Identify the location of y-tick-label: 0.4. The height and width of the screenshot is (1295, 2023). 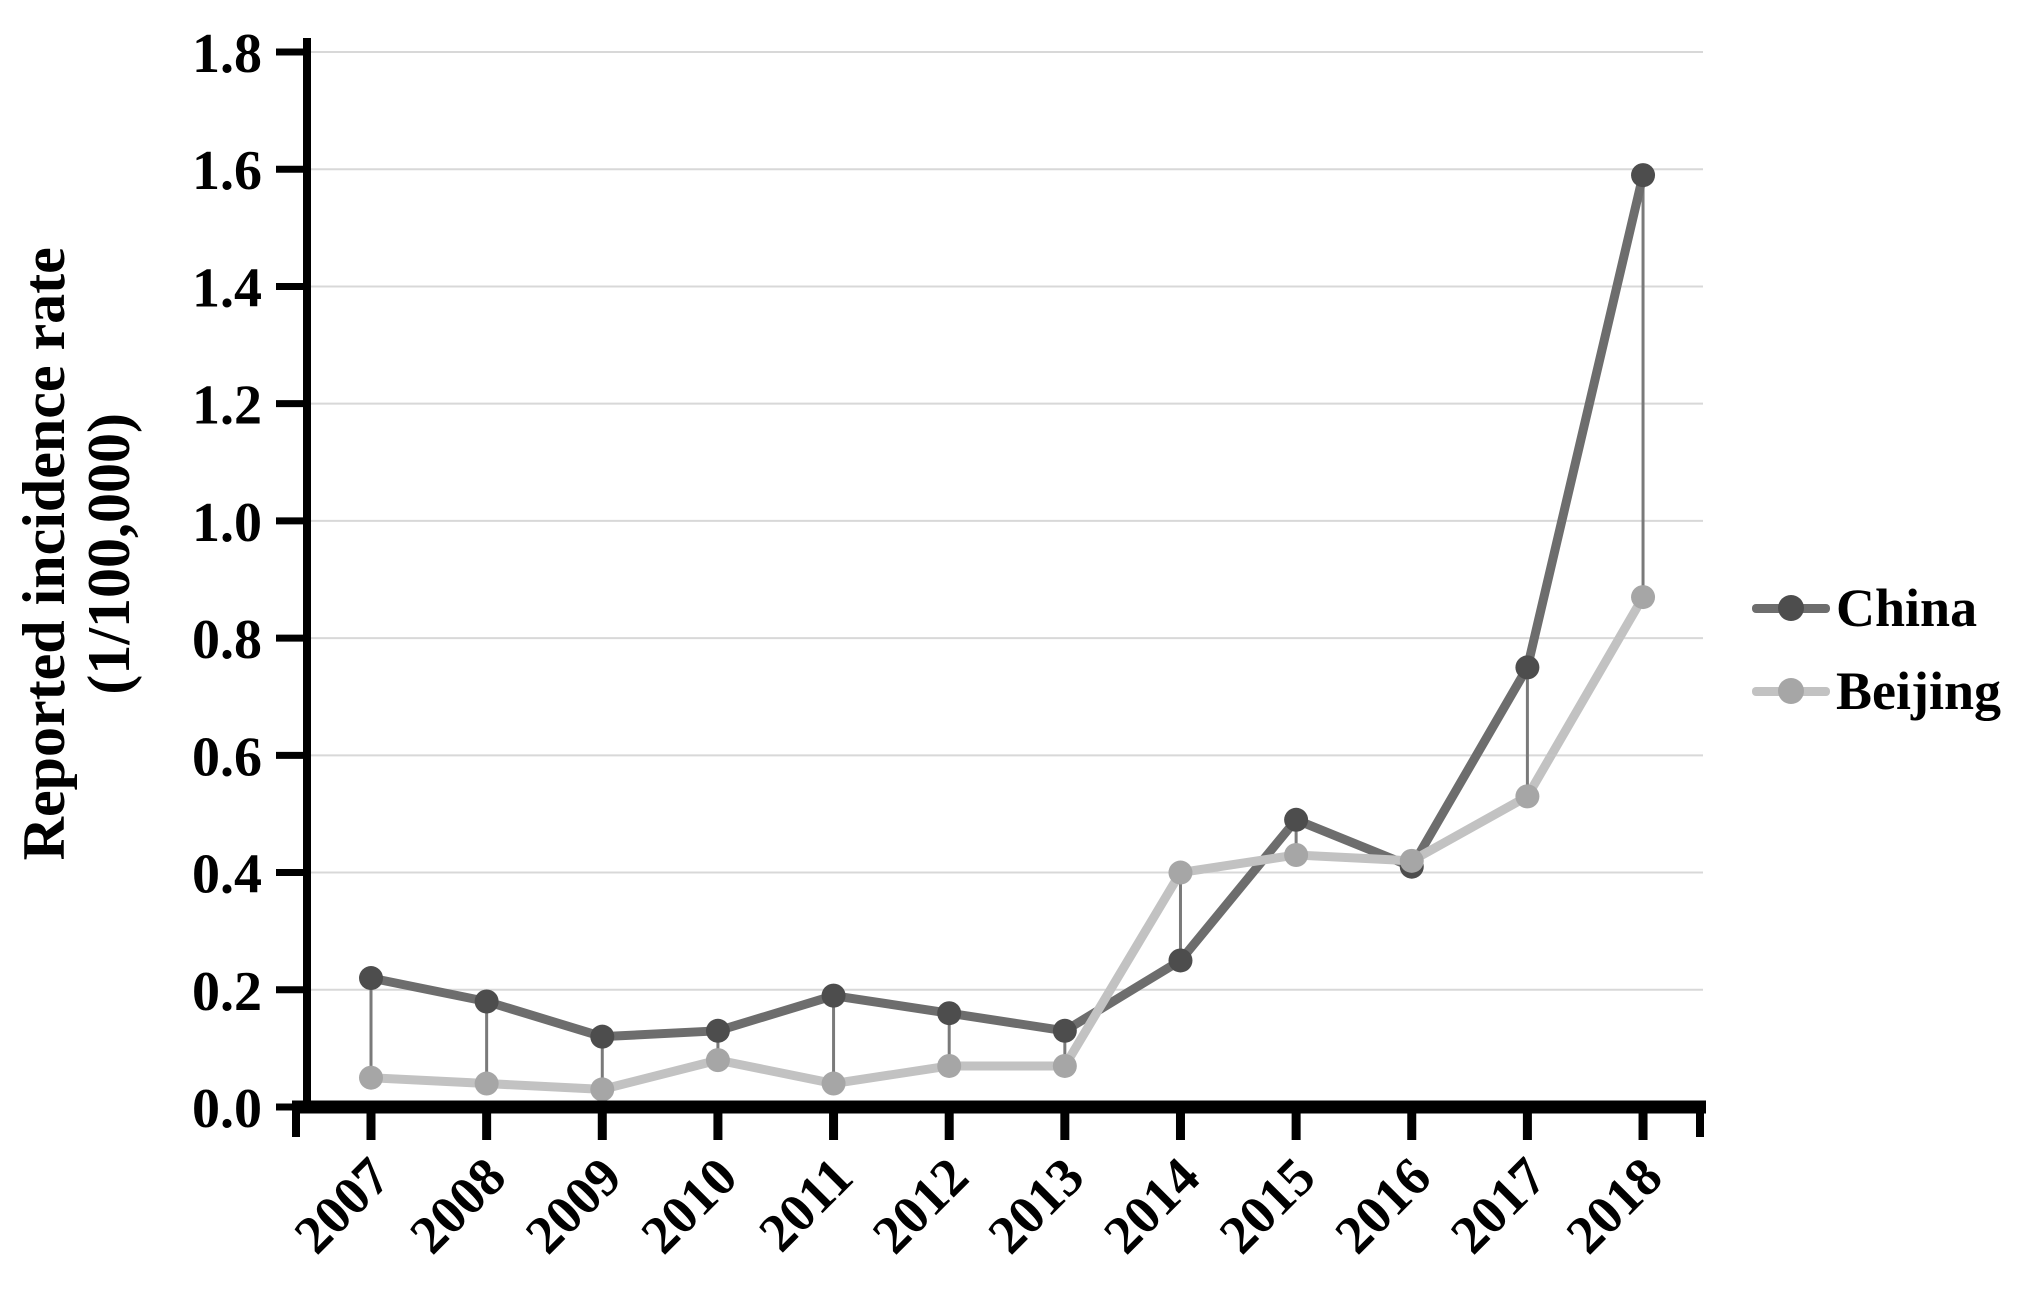
(227, 875).